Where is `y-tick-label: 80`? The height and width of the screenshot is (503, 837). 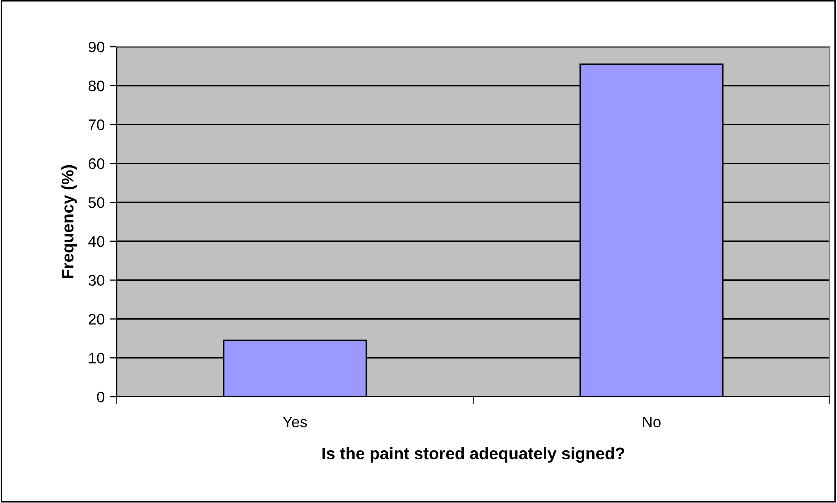 y-tick-label: 80 is located at coordinates (96, 86).